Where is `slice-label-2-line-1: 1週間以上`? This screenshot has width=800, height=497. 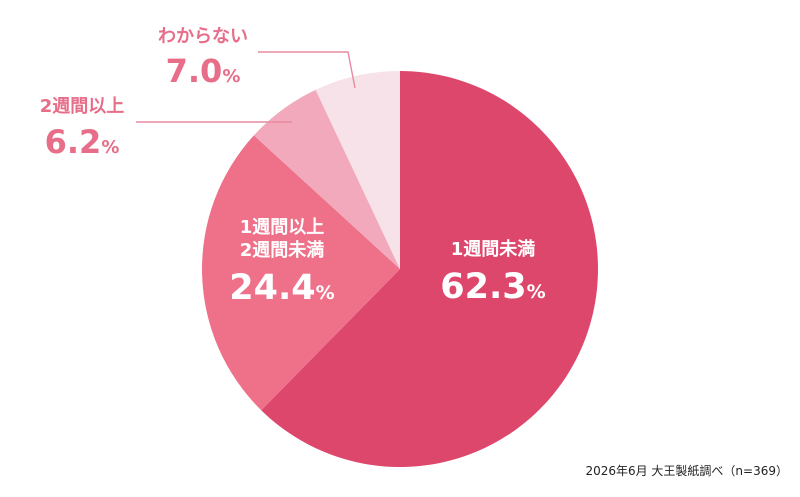
slice-label-2-line-1: 1週間以上 is located at coordinates (282, 227).